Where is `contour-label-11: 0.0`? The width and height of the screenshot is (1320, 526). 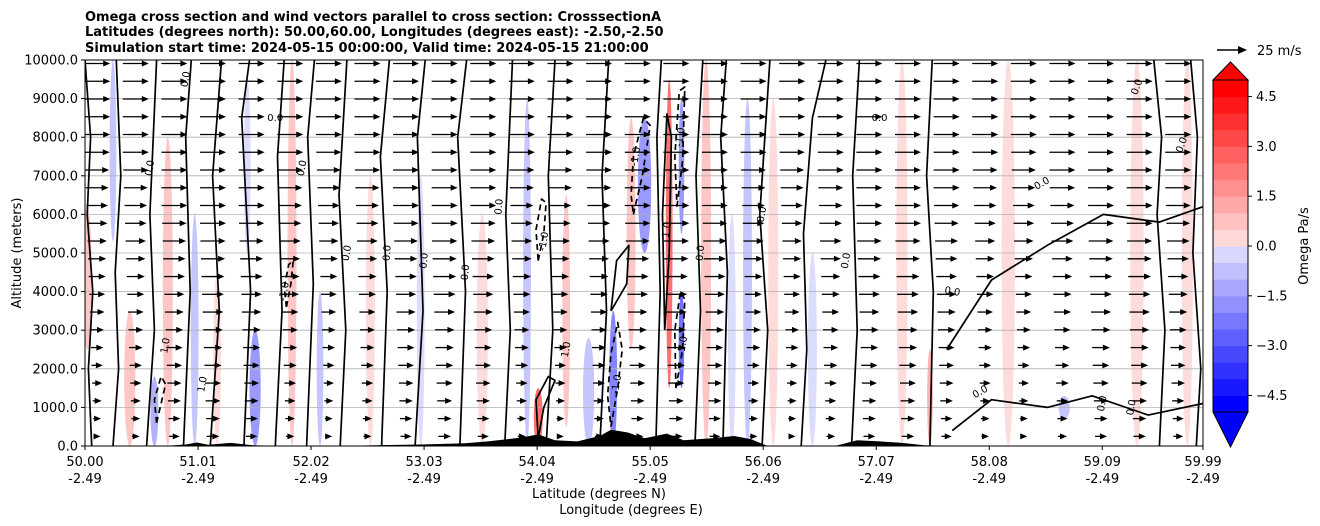 contour-label-11: 0.0 is located at coordinates (847, 261).